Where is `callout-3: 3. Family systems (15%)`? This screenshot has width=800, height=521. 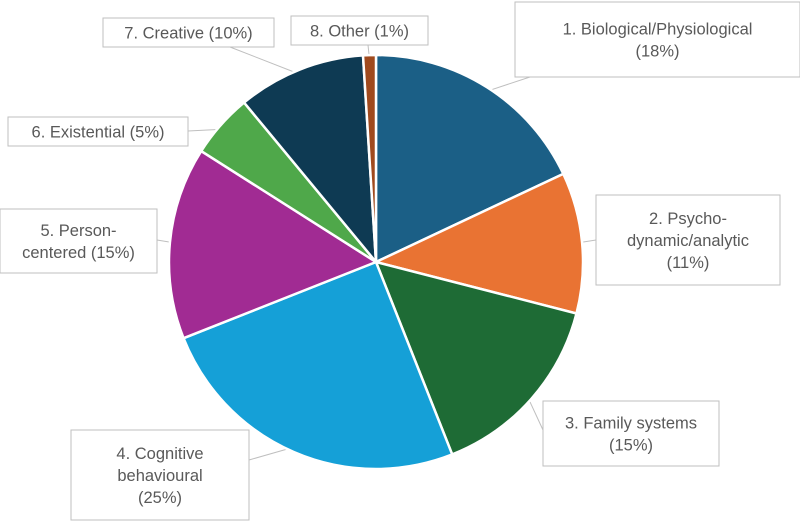
callout-3: 3. Family systems (15%) is located at coordinates (631, 433).